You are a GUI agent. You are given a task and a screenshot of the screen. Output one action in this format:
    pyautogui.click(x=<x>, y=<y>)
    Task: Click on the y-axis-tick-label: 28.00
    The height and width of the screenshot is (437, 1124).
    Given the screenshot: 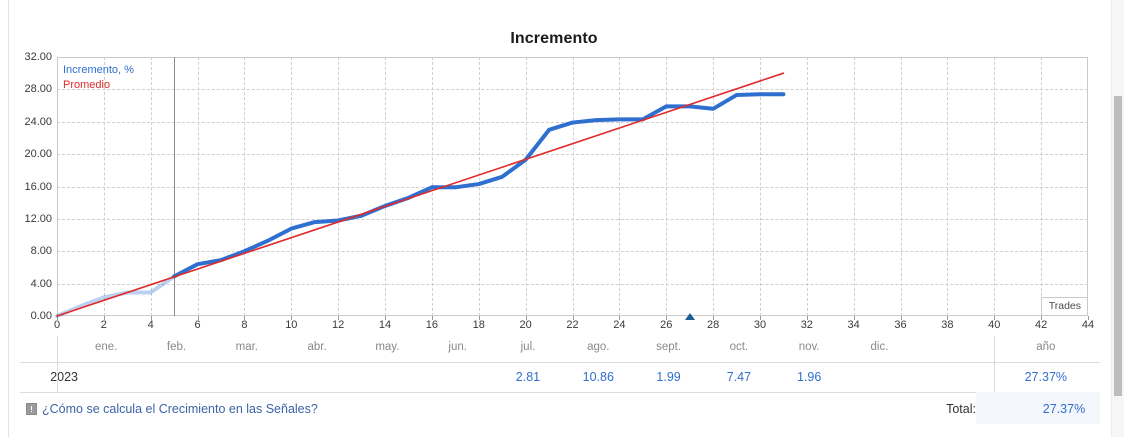 What is the action you would take?
    pyautogui.click(x=38, y=89)
    